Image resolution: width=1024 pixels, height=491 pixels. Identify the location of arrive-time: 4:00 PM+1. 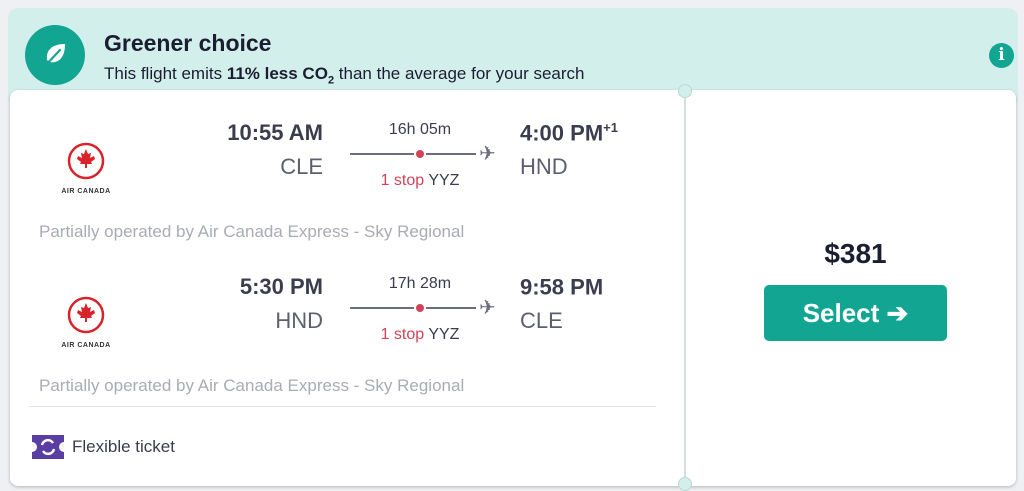
(569, 133).